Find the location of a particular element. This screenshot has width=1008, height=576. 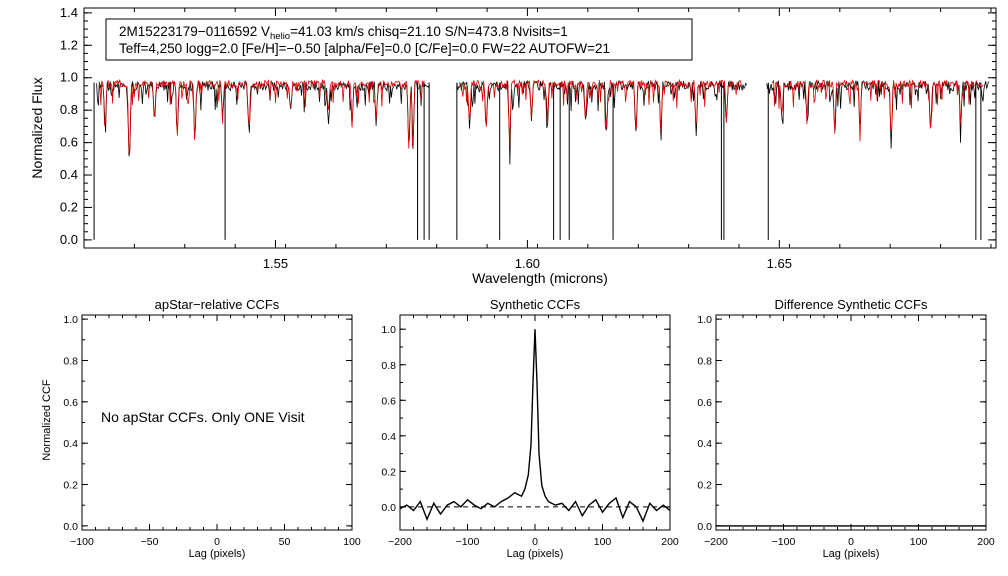

apstar-ccf-annotation: No apStar CCFs. Only ONE Visit is located at coordinates (203, 417).